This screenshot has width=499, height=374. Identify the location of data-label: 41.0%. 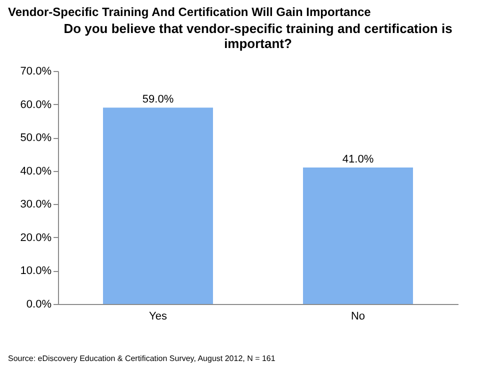
(358, 160).